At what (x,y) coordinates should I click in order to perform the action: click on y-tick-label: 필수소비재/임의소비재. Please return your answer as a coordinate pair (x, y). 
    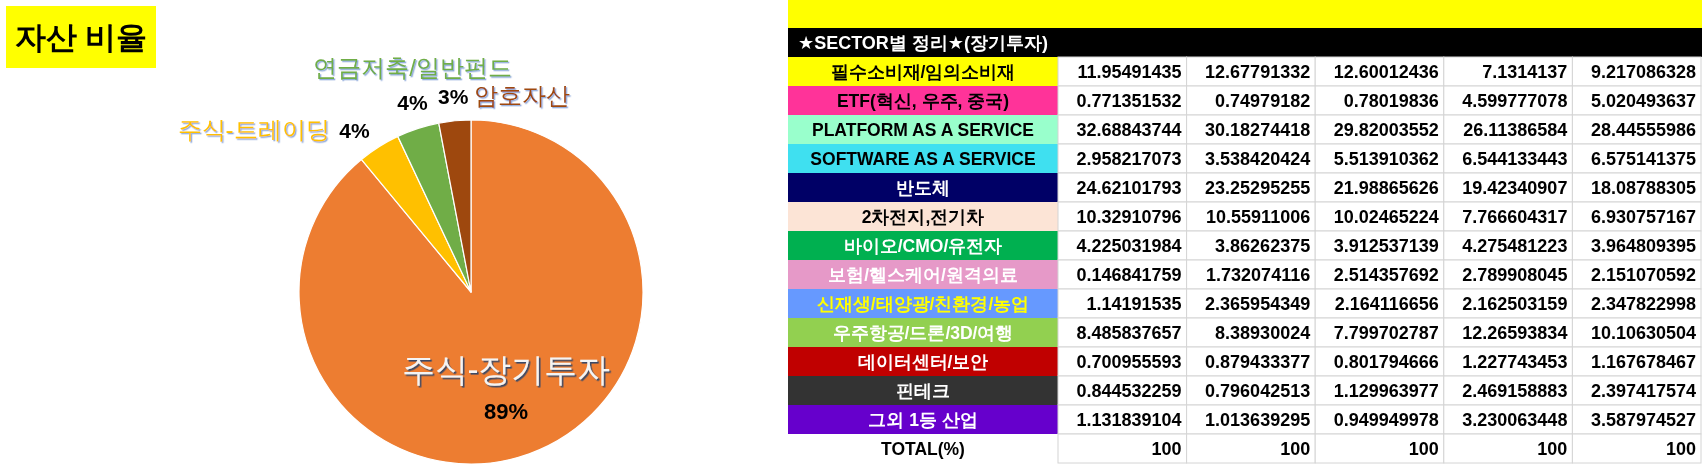
    Looking at the image, I should click on (923, 72).